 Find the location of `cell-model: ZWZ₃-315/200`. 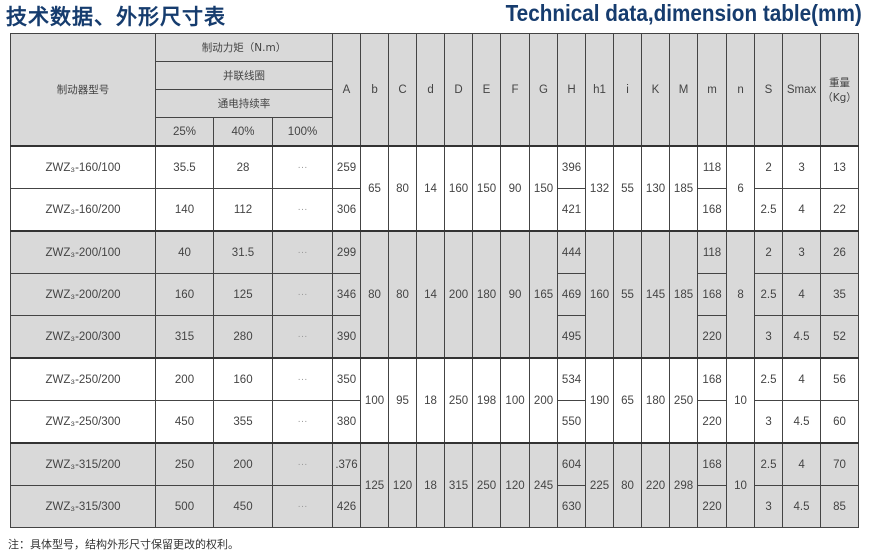

cell-model: ZWZ₃-315/200 is located at coordinates (83, 464).